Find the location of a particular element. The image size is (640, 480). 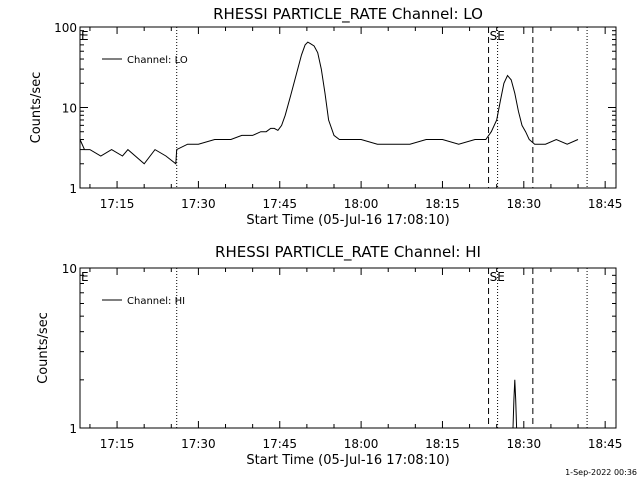

footer-timestamp: 1-Sep-2022 00:36 is located at coordinates (601, 472).